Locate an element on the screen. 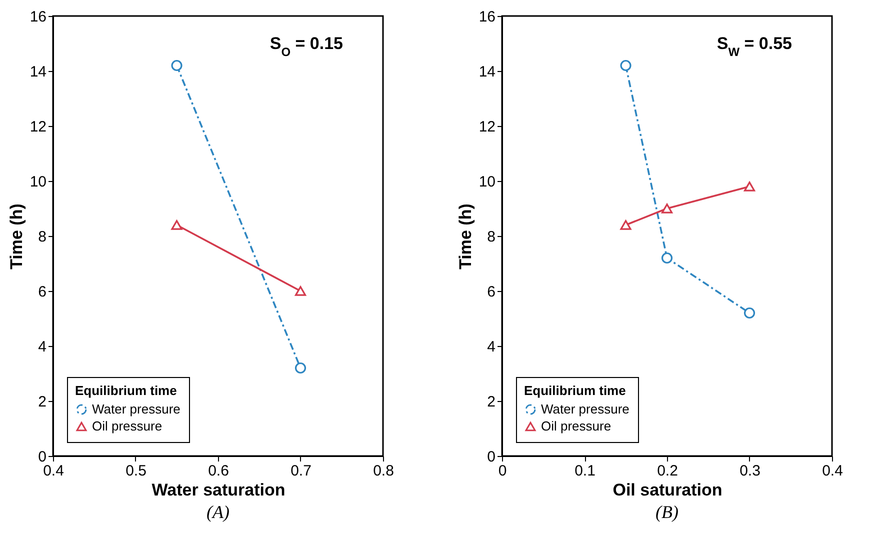 Image resolution: width=889 pixels, height=558 pixels. x-axis-title: Water saturation is located at coordinates (219, 490).